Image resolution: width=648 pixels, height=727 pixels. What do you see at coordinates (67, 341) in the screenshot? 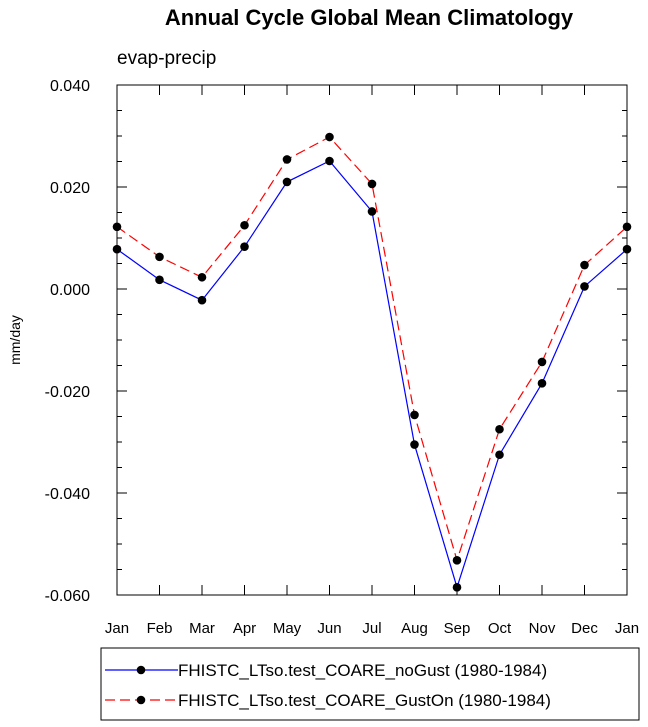
I see `y-tick-labels: 0.040 0.020 0.000 -0.020 -0.040 -0.060` at bounding box center [67, 341].